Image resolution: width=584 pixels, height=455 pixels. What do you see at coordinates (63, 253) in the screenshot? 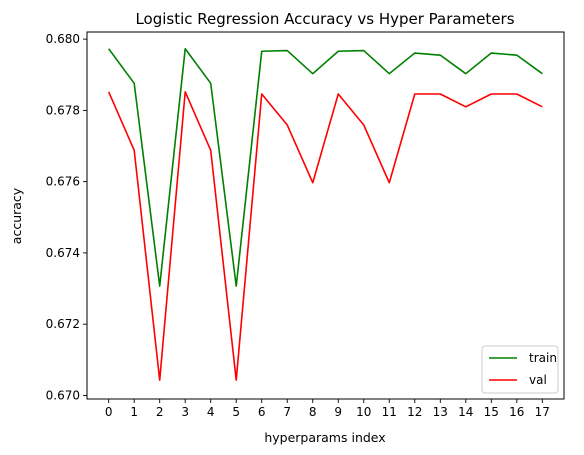
I see `y-tick-label: 0.674` at bounding box center [63, 253].